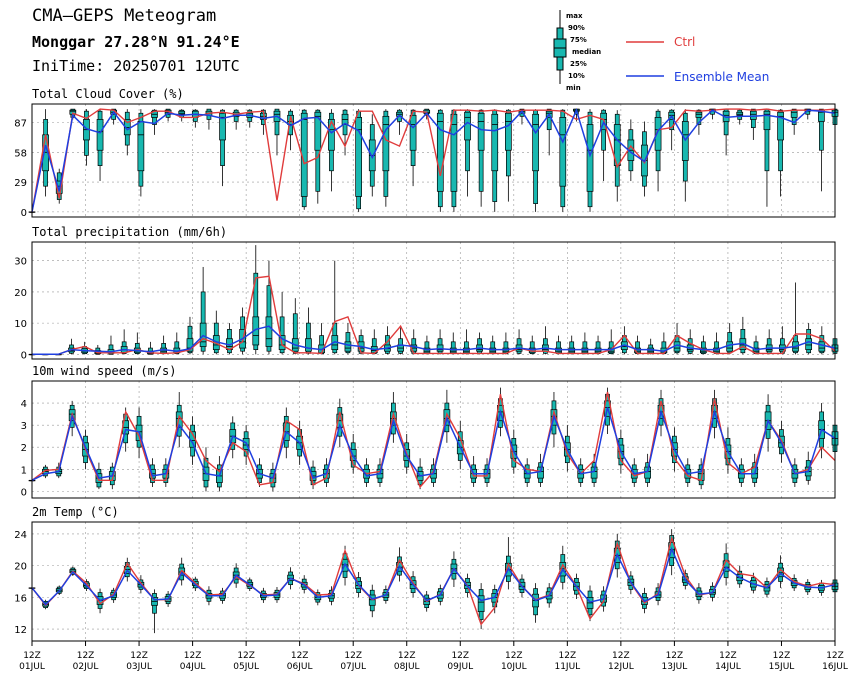 The height and width of the screenshot is (681, 859). Describe the element at coordinates (567, 667) in the screenshot. I see `x-tick-date: 11JUL` at that location.